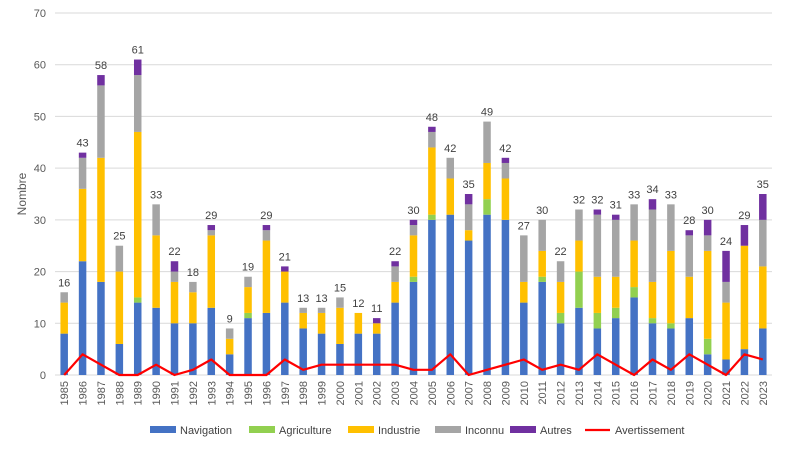 This screenshot has height=453, width=800. Describe the element at coordinates (43, 376) in the screenshot. I see `y-tick-label: 0` at that location.